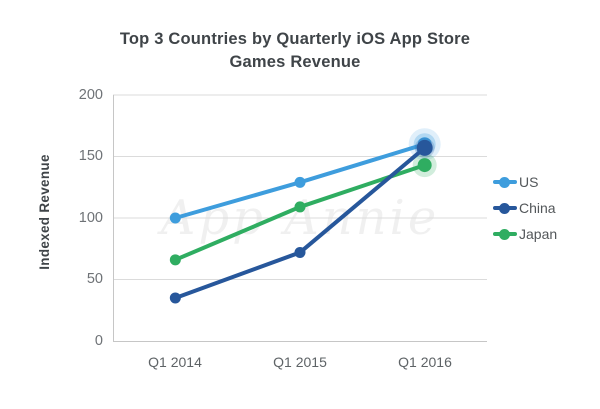 This screenshot has height=409, width=600. What do you see at coordinates (424, 165) in the screenshot?
I see `point-Japan-Q1 2016` at bounding box center [424, 165].